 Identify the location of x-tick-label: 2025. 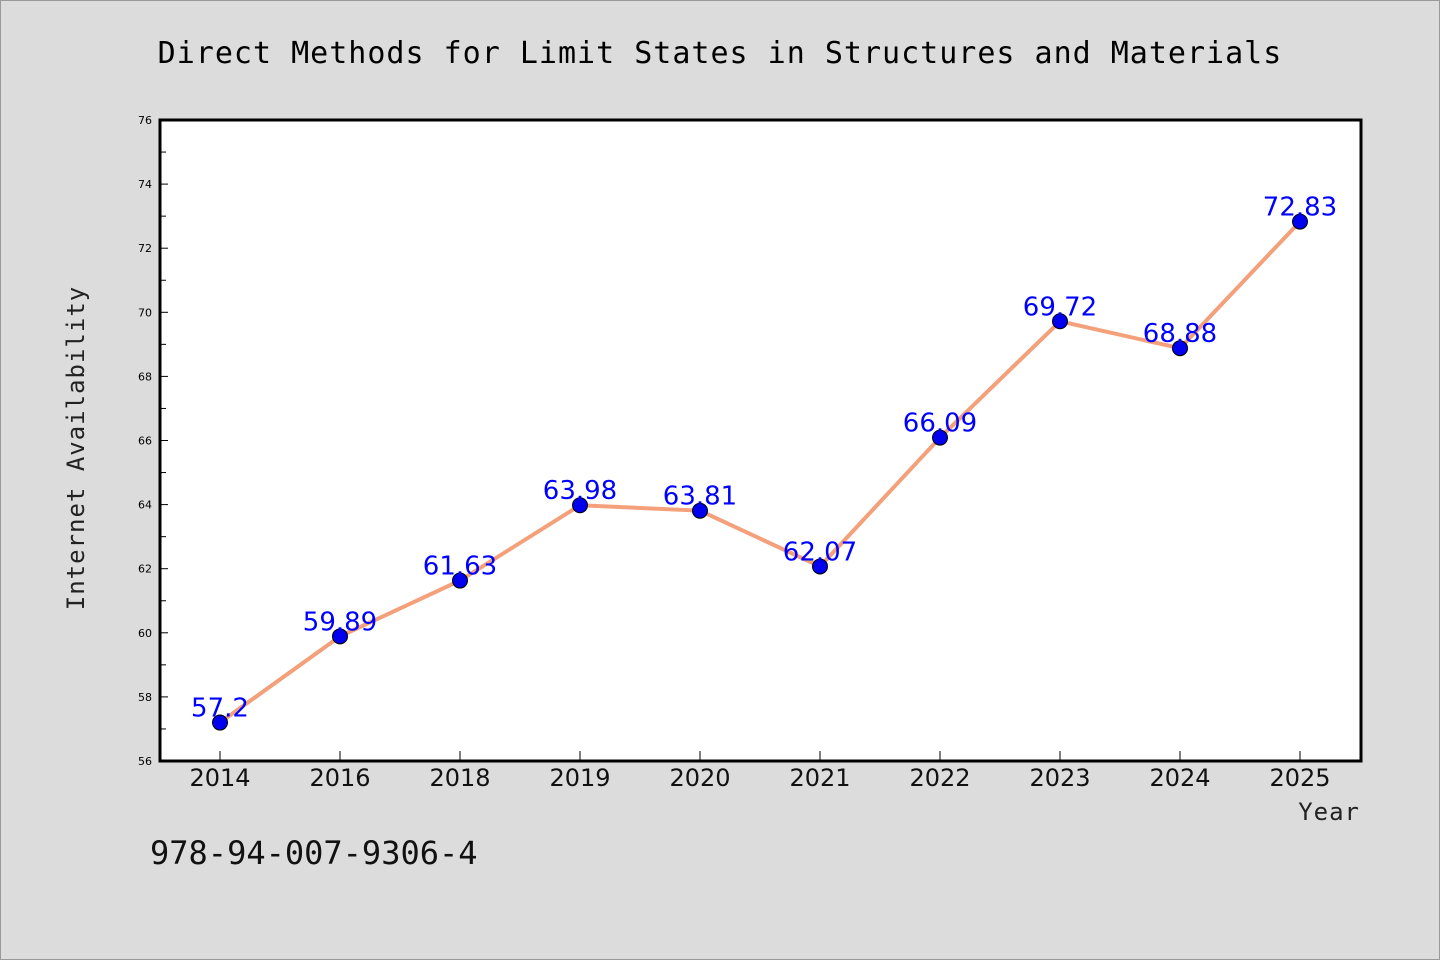
(1299, 778).